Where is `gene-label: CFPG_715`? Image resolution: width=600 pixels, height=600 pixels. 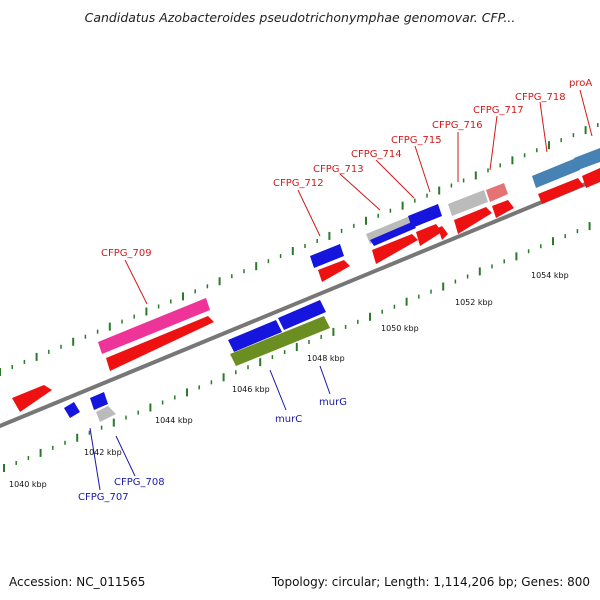
gene-label: CFPG_715 is located at coordinates (416, 140).